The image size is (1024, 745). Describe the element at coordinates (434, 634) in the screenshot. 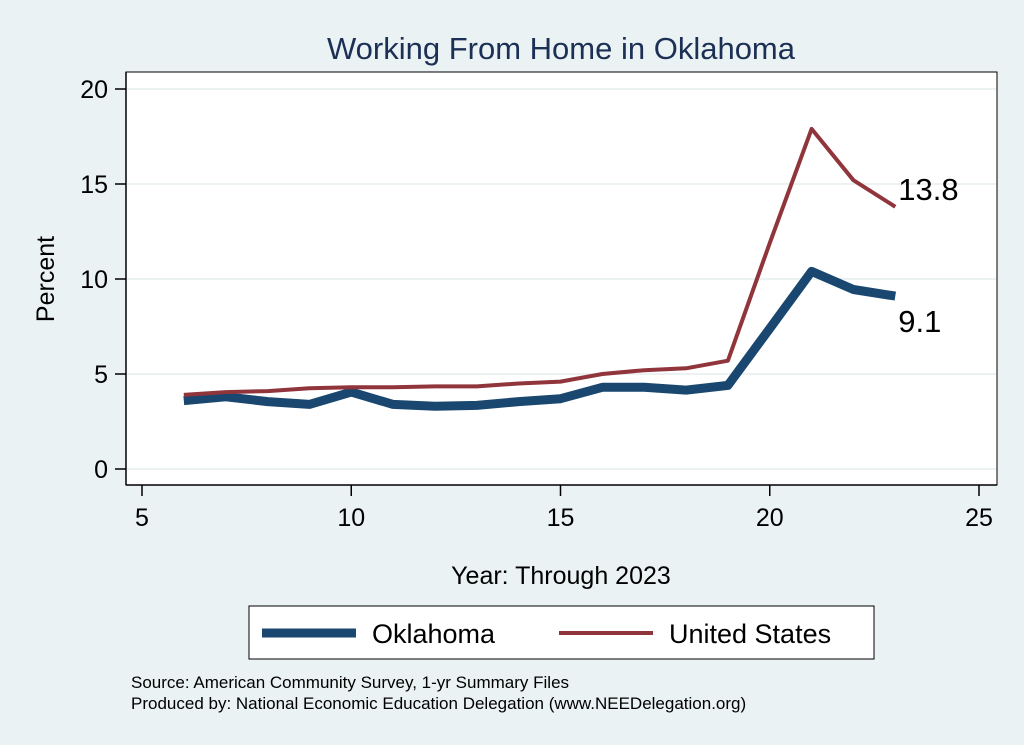

I see `legend-label-oklahoma: Oklahoma` at that location.